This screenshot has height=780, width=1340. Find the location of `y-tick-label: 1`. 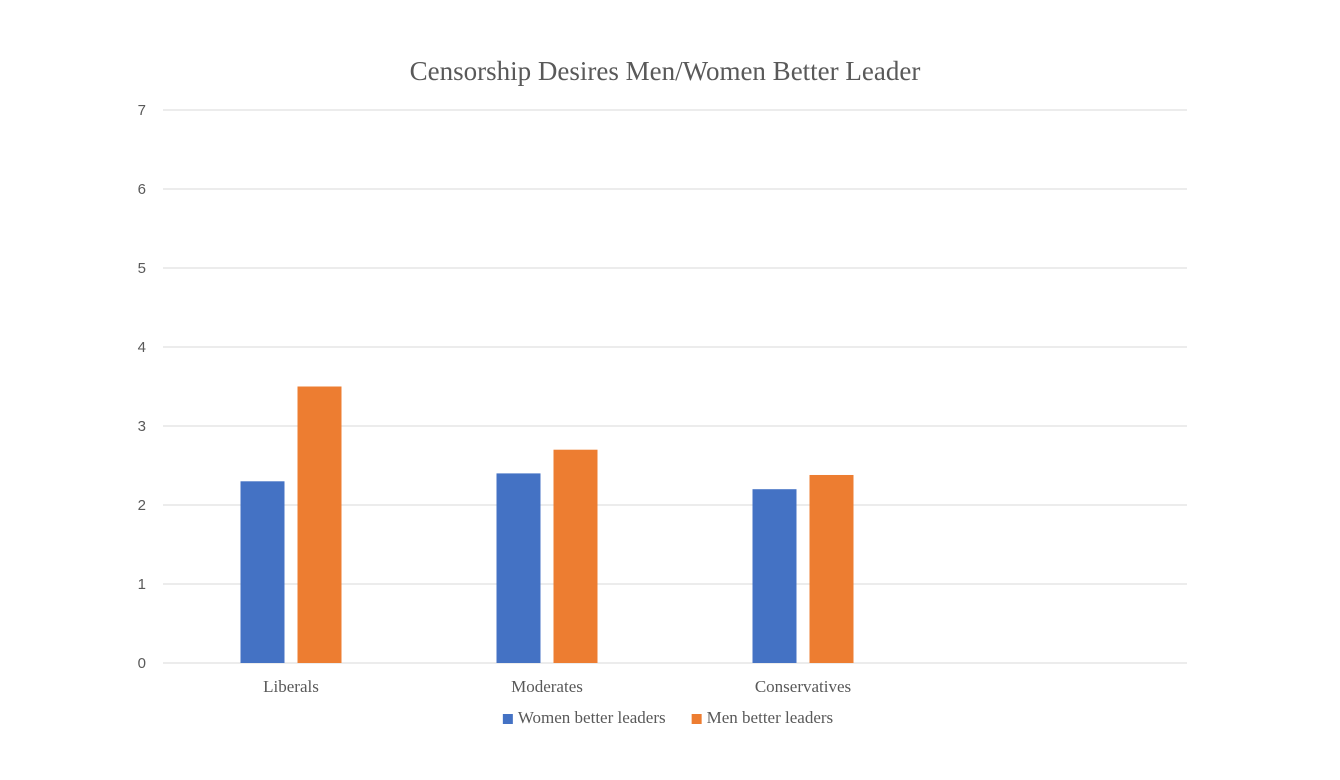

y-tick-label: 1 is located at coordinates (142, 584).